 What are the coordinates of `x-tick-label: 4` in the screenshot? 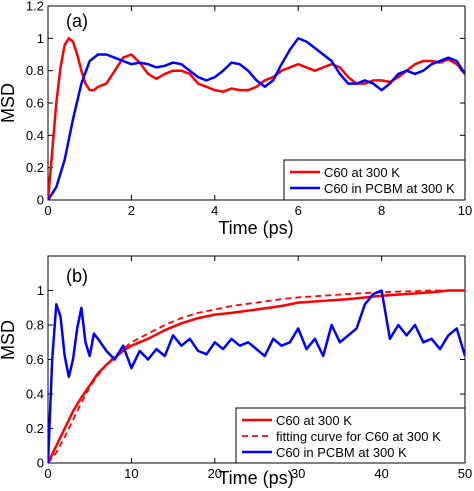 It's located at (214, 210).